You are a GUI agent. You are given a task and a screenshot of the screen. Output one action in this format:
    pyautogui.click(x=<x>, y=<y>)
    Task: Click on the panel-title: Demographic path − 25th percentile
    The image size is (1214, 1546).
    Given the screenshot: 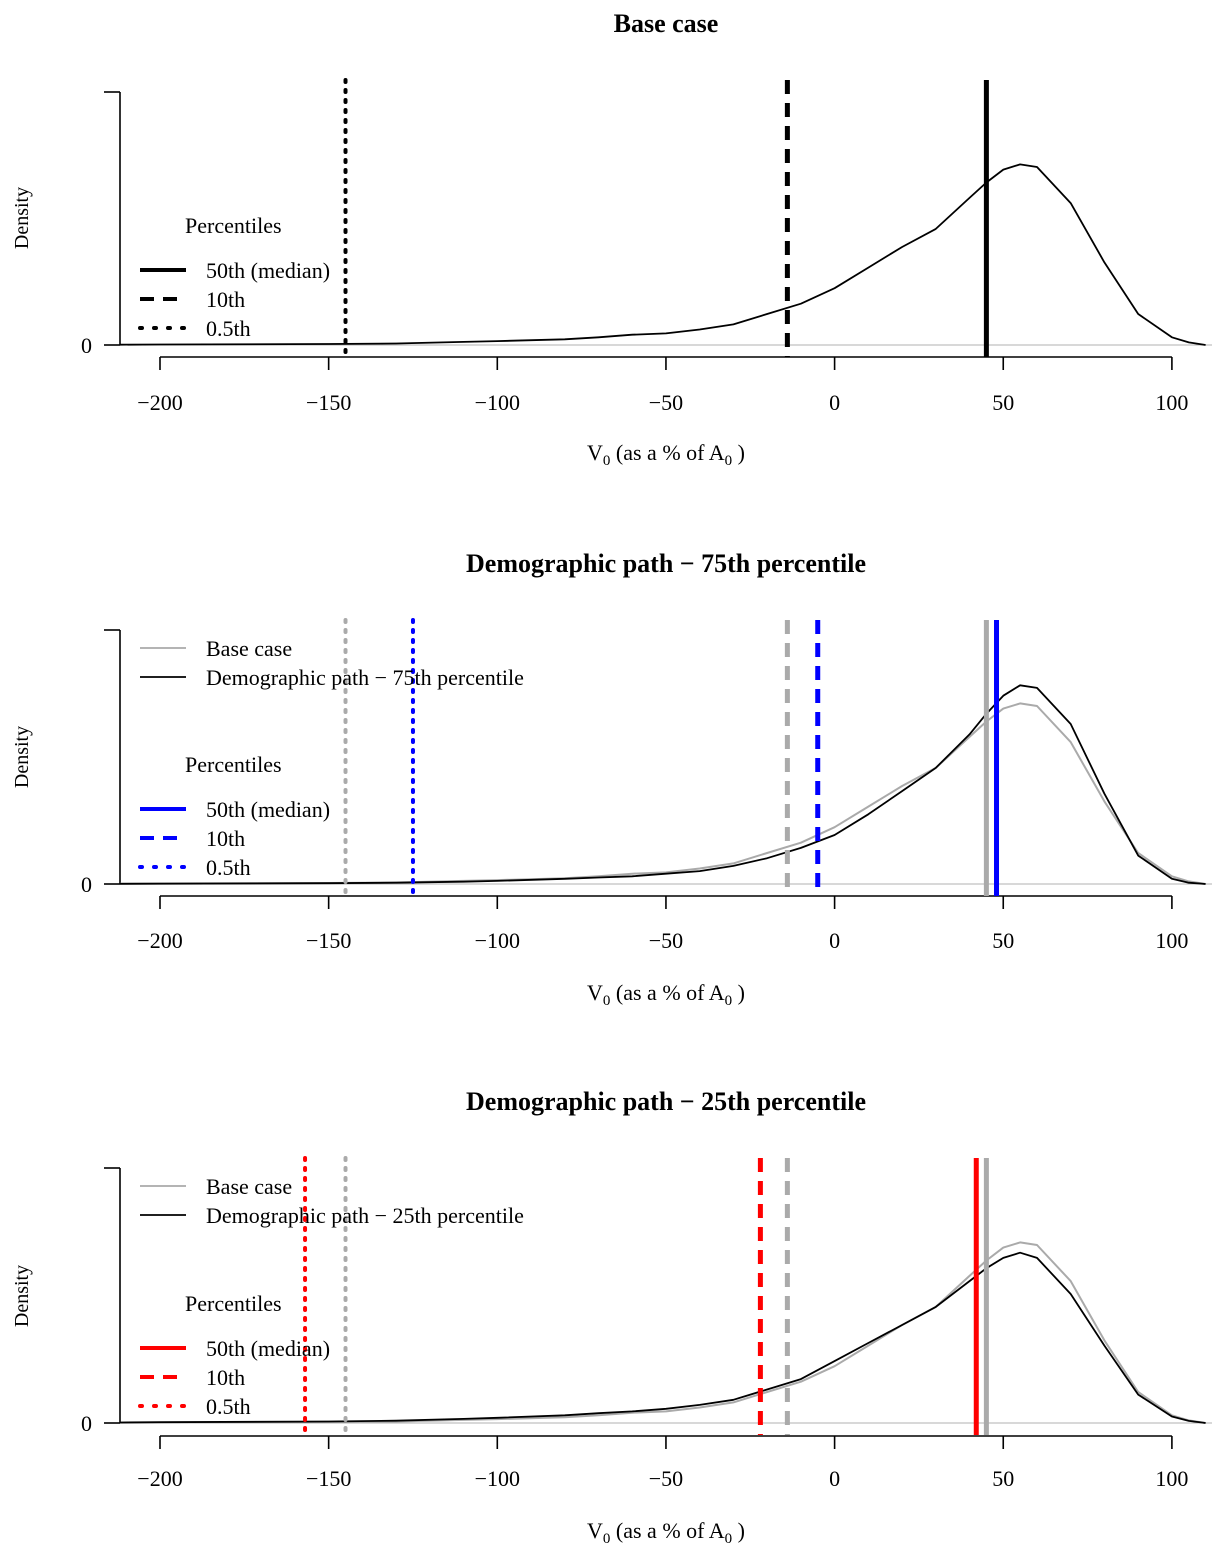 What is the action you would take?
    pyautogui.click(x=666, y=1101)
    